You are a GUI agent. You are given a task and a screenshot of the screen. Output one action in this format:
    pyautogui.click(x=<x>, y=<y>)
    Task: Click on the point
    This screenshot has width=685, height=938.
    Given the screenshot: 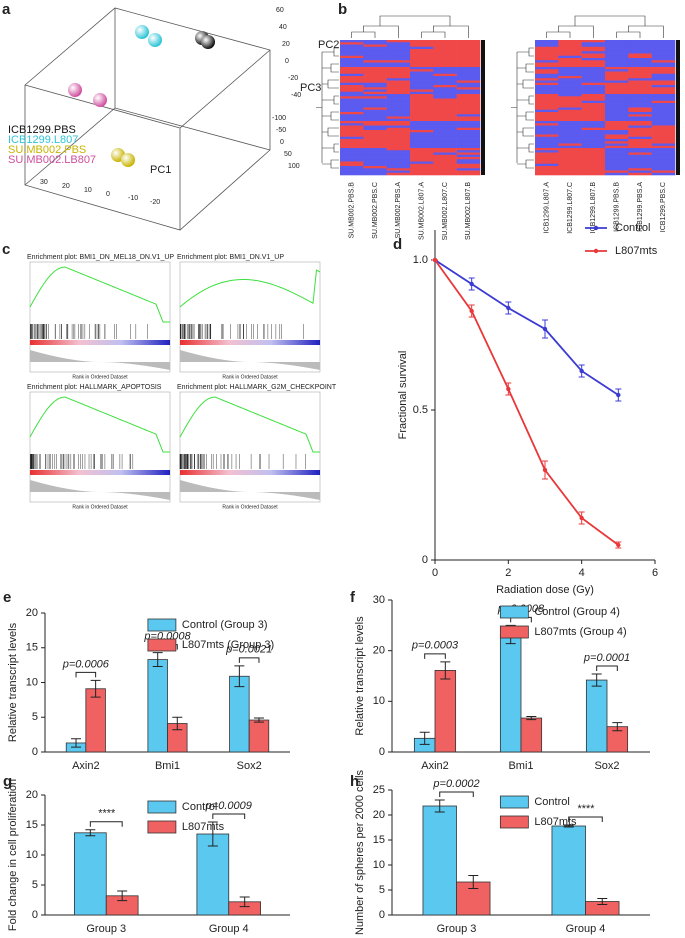 What is the action you would take?
    pyautogui.click(x=545, y=329)
    